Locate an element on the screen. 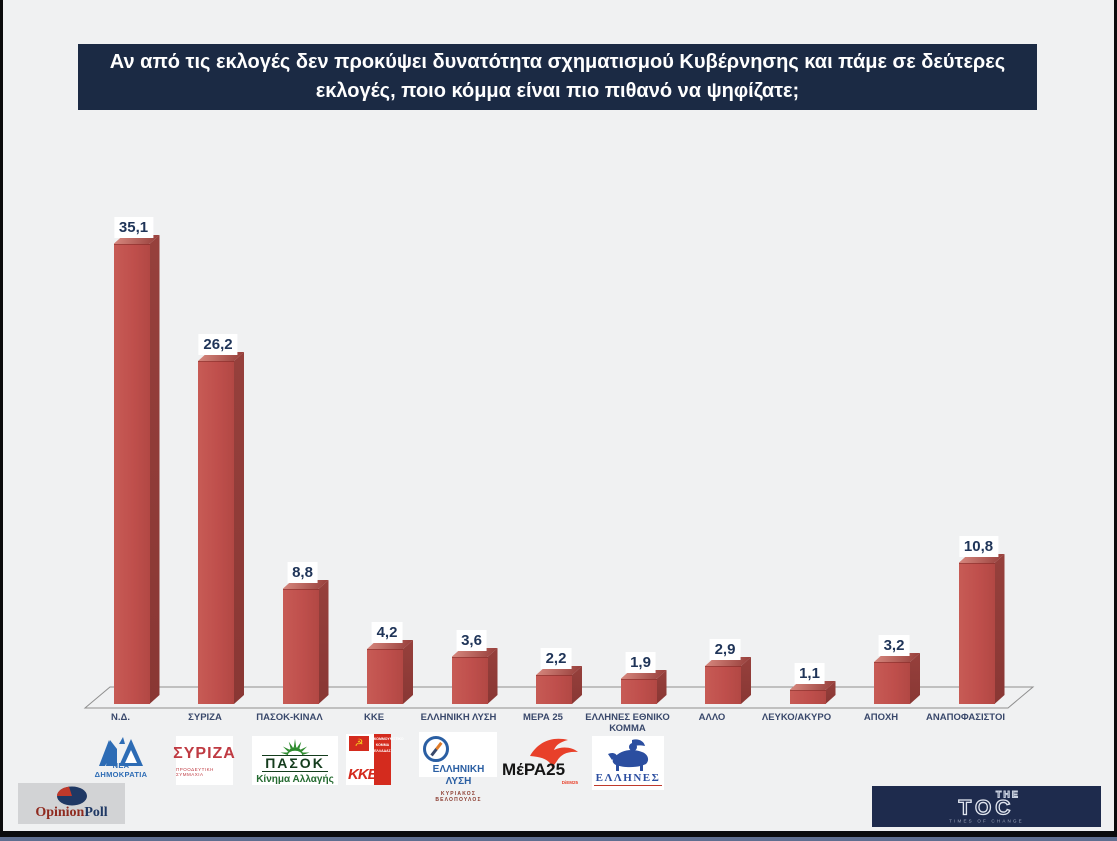 The width and height of the screenshot is (1117, 841). elliniki-lysi-label: ΕΛΛΗΝΙΚΗ ΛΥΣΗ is located at coordinates (458, 775).